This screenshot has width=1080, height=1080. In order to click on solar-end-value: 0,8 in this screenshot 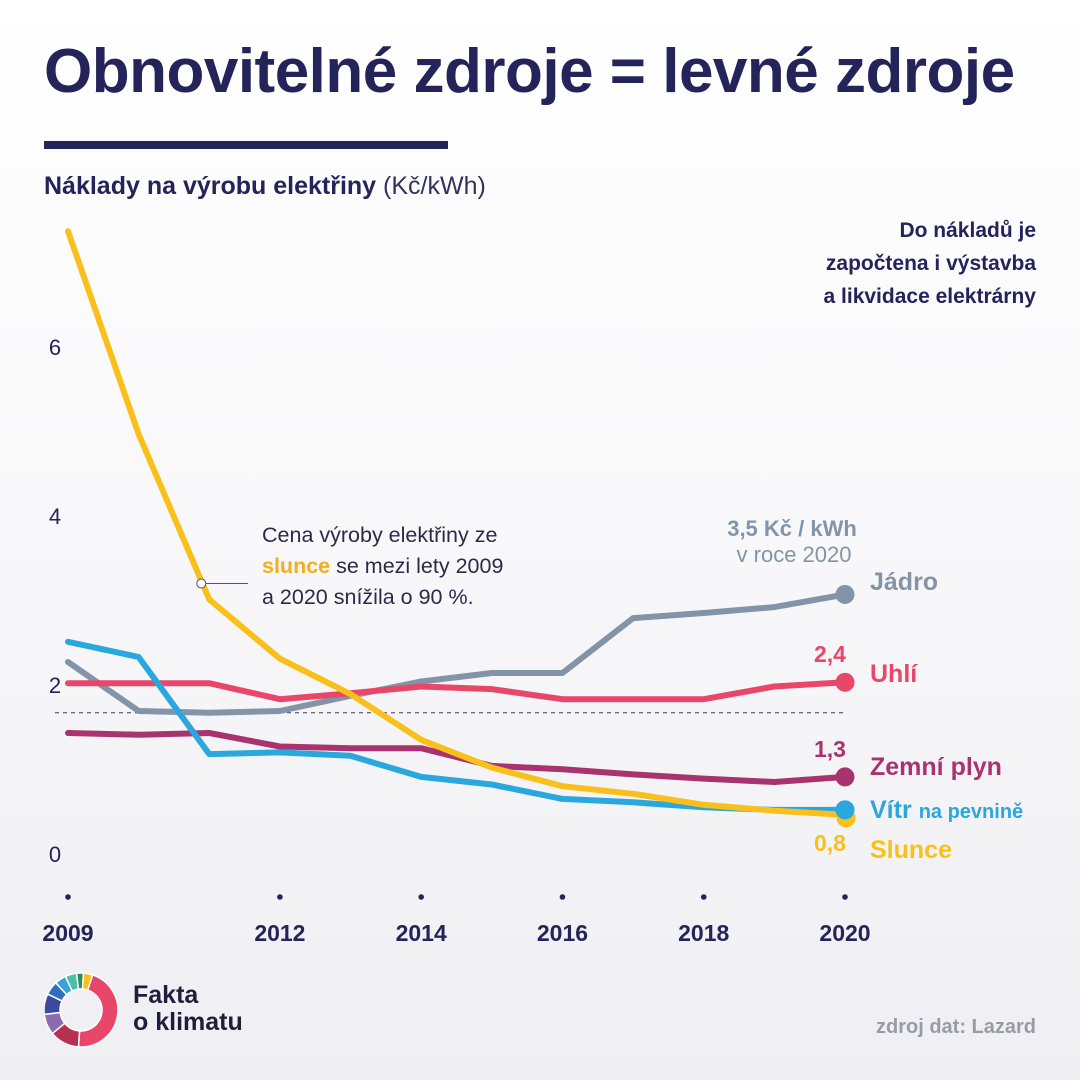, I will do `click(830, 843)`.